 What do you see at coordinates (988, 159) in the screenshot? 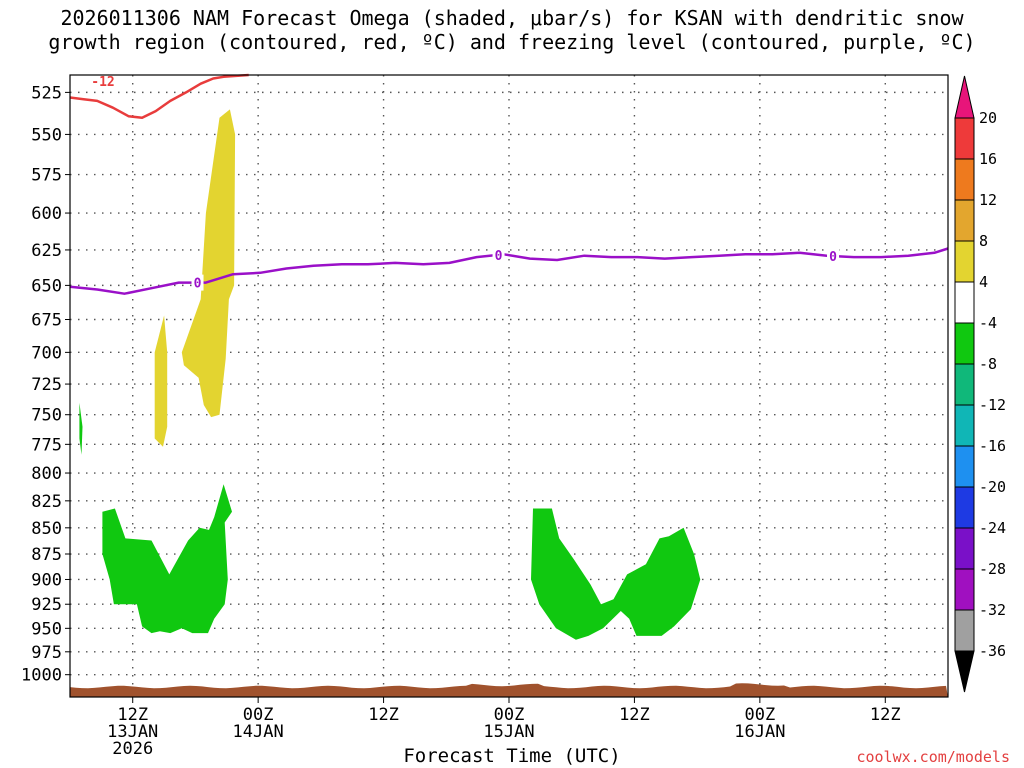
I see `colorbar-label: 16` at bounding box center [988, 159].